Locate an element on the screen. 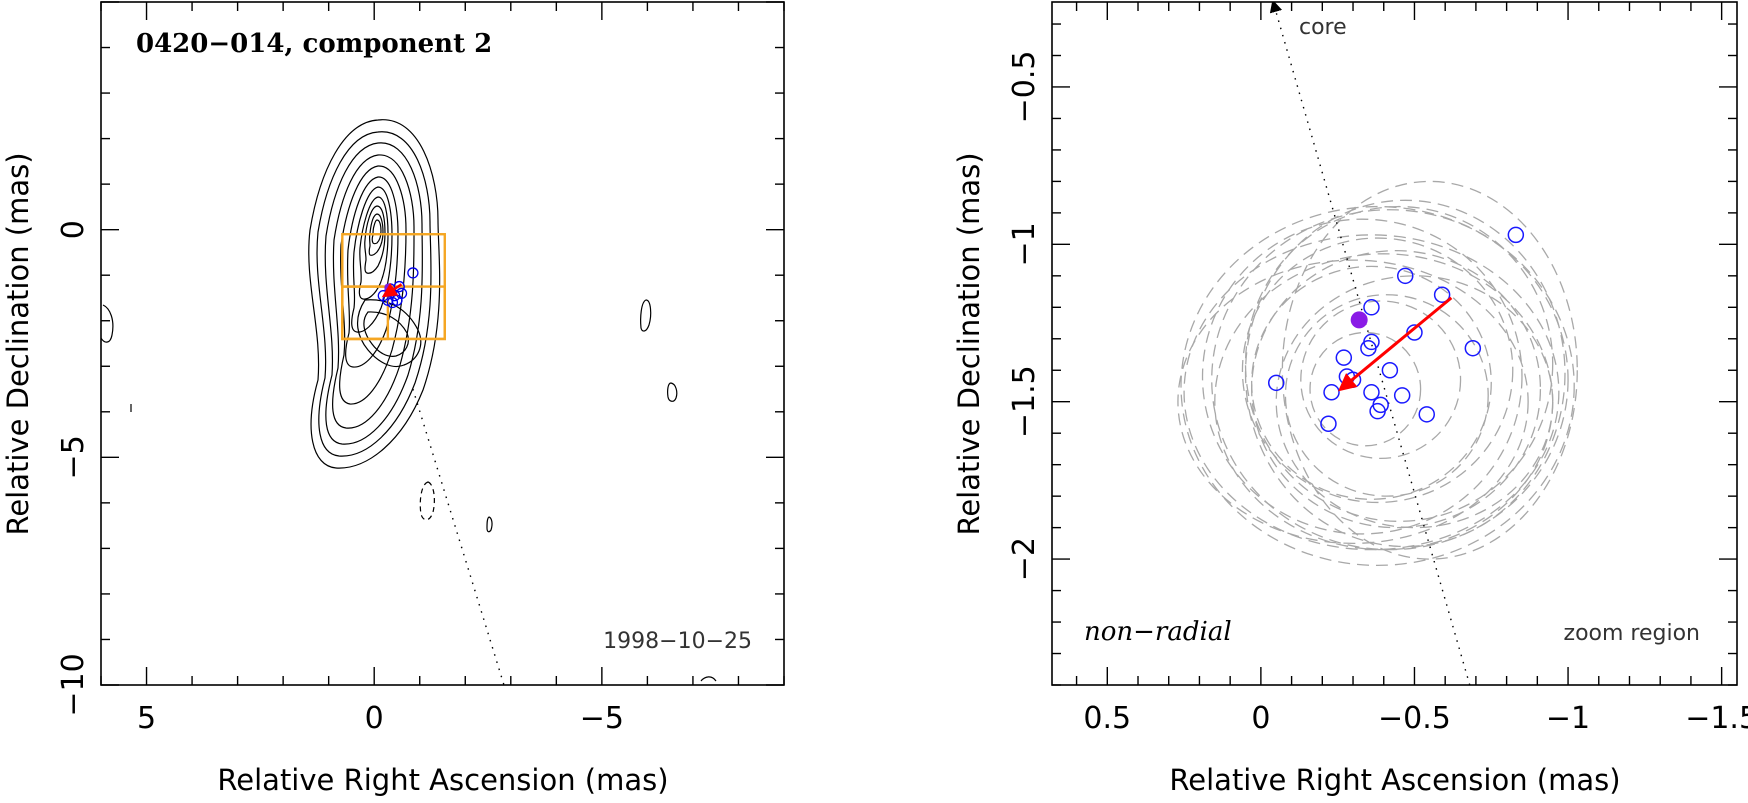 The height and width of the screenshot is (803, 1748). y-axis-title-right: Relative Declination (mas) is located at coordinates (969, 343).